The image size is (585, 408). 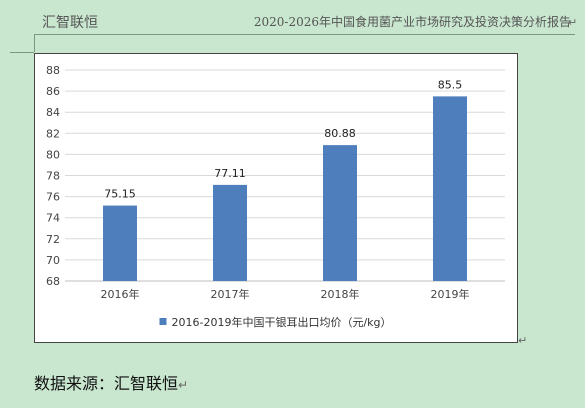 I want to click on data-source-note: 数据来源：汇智联恒↵, so click(x=111, y=382).